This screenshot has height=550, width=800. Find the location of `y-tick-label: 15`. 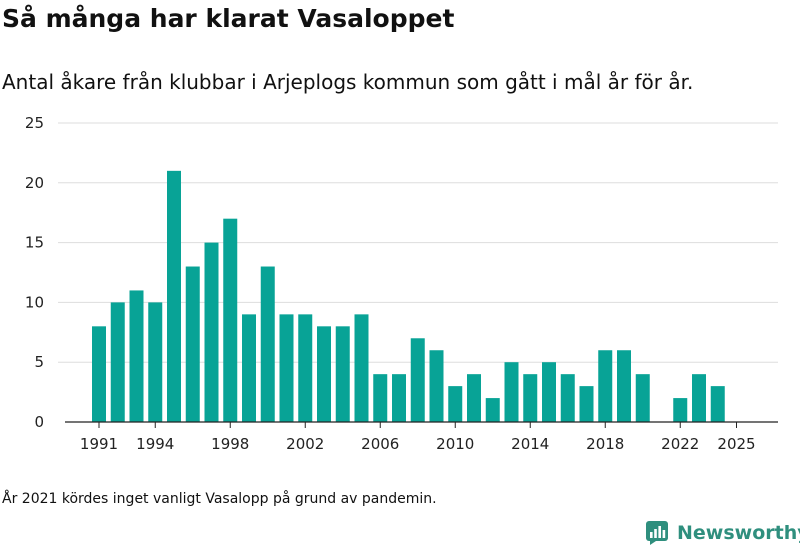

y-tick-label: 15 is located at coordinates (34, 243).